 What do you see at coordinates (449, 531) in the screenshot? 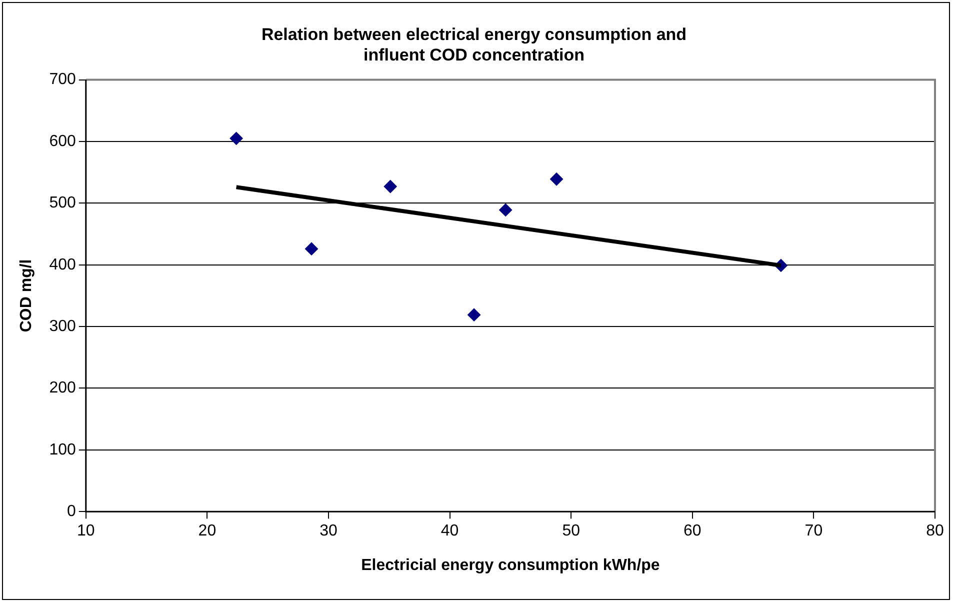
I see `x-tick-label: 40` at bounding box center [449, 531].